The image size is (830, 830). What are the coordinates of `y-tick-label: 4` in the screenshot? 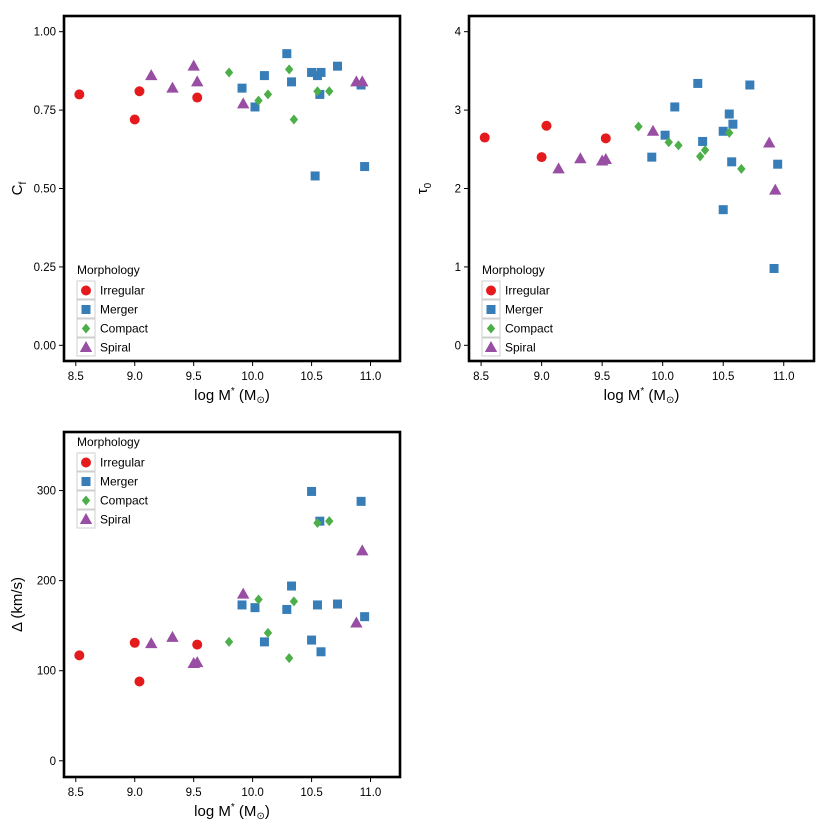 It's located at (458, 33).